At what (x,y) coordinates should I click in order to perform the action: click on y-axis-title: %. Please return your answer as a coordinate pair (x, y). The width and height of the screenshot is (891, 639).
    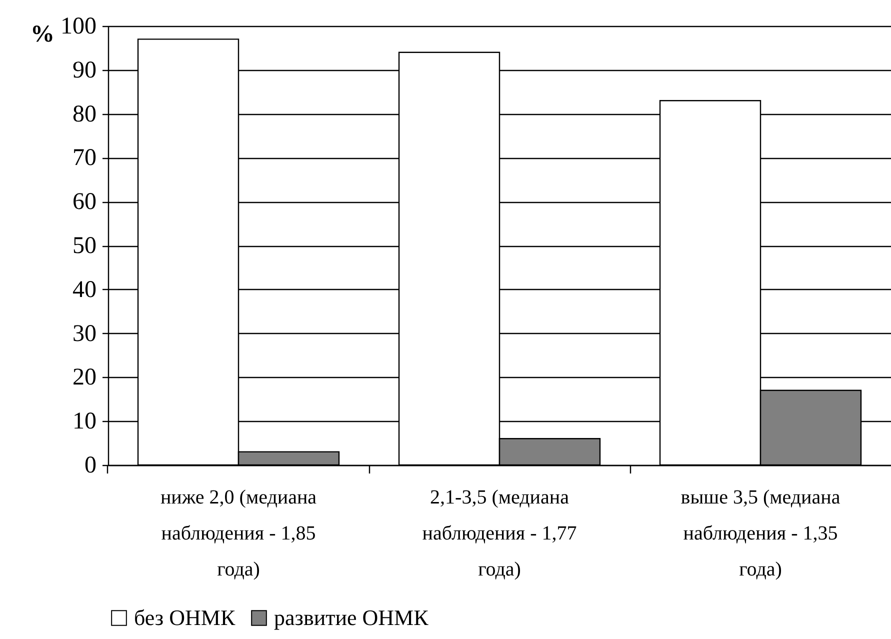
    Looking at the image, I should click on (42, 35).